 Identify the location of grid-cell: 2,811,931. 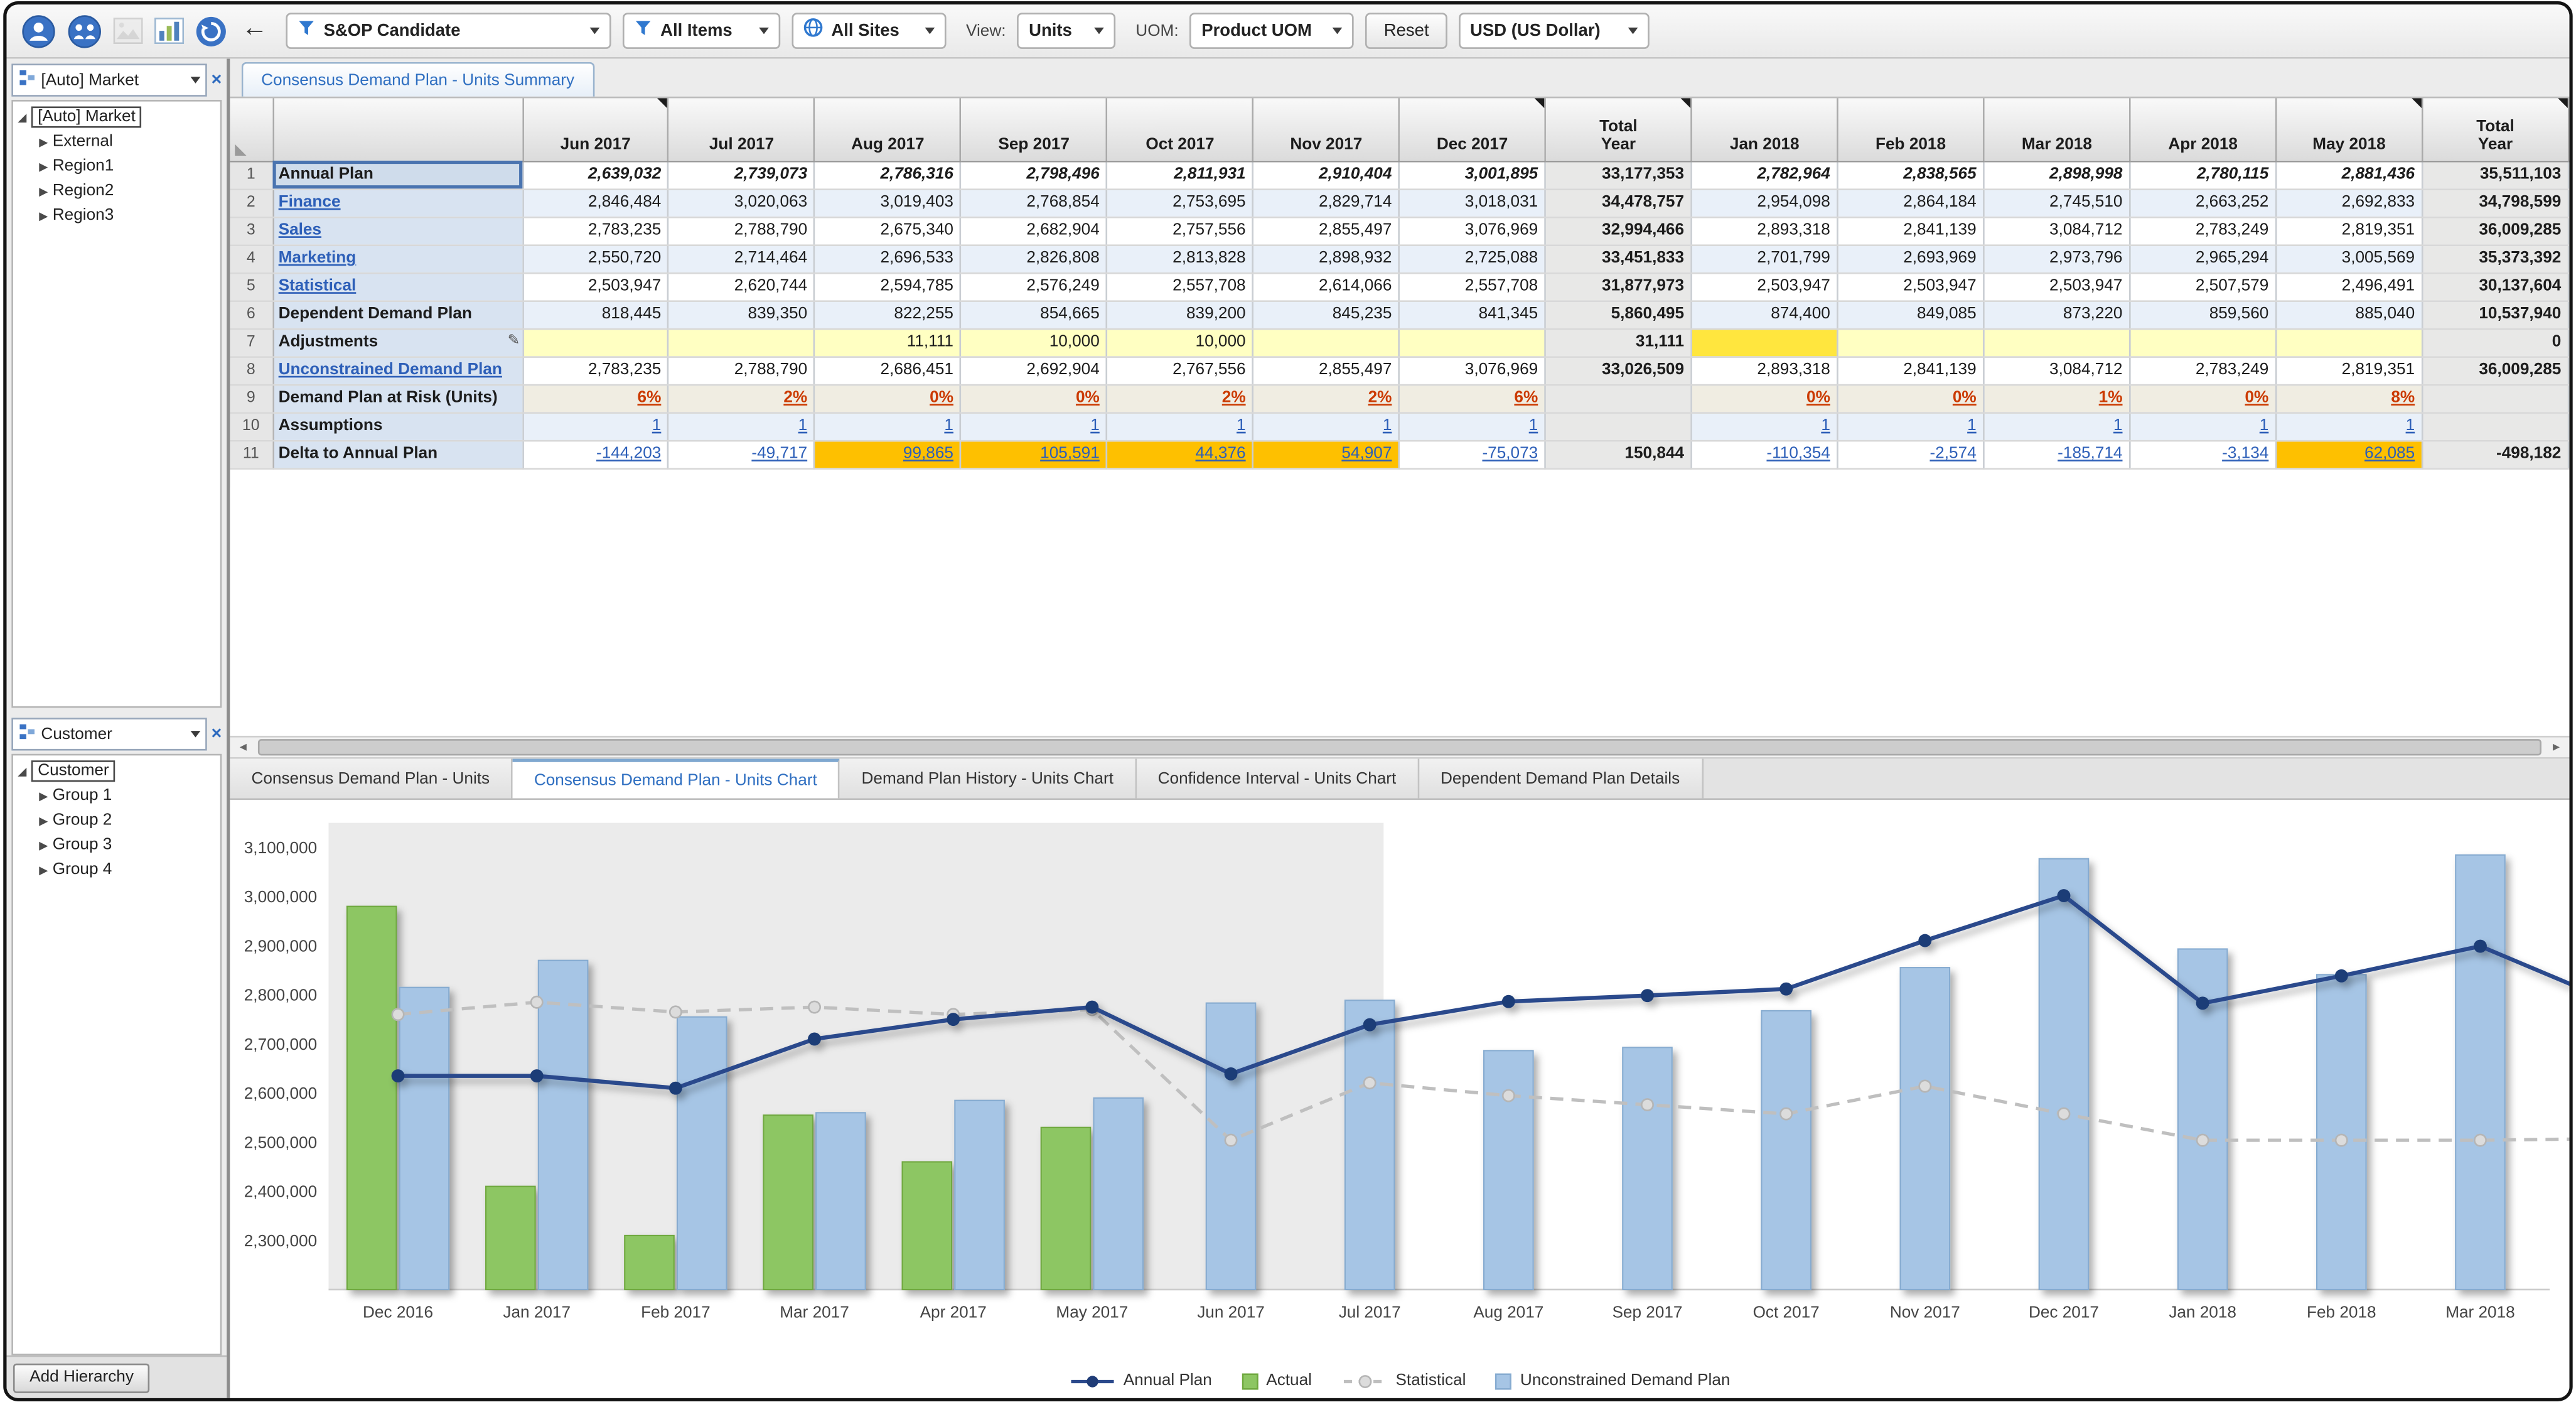
(1180, 175).